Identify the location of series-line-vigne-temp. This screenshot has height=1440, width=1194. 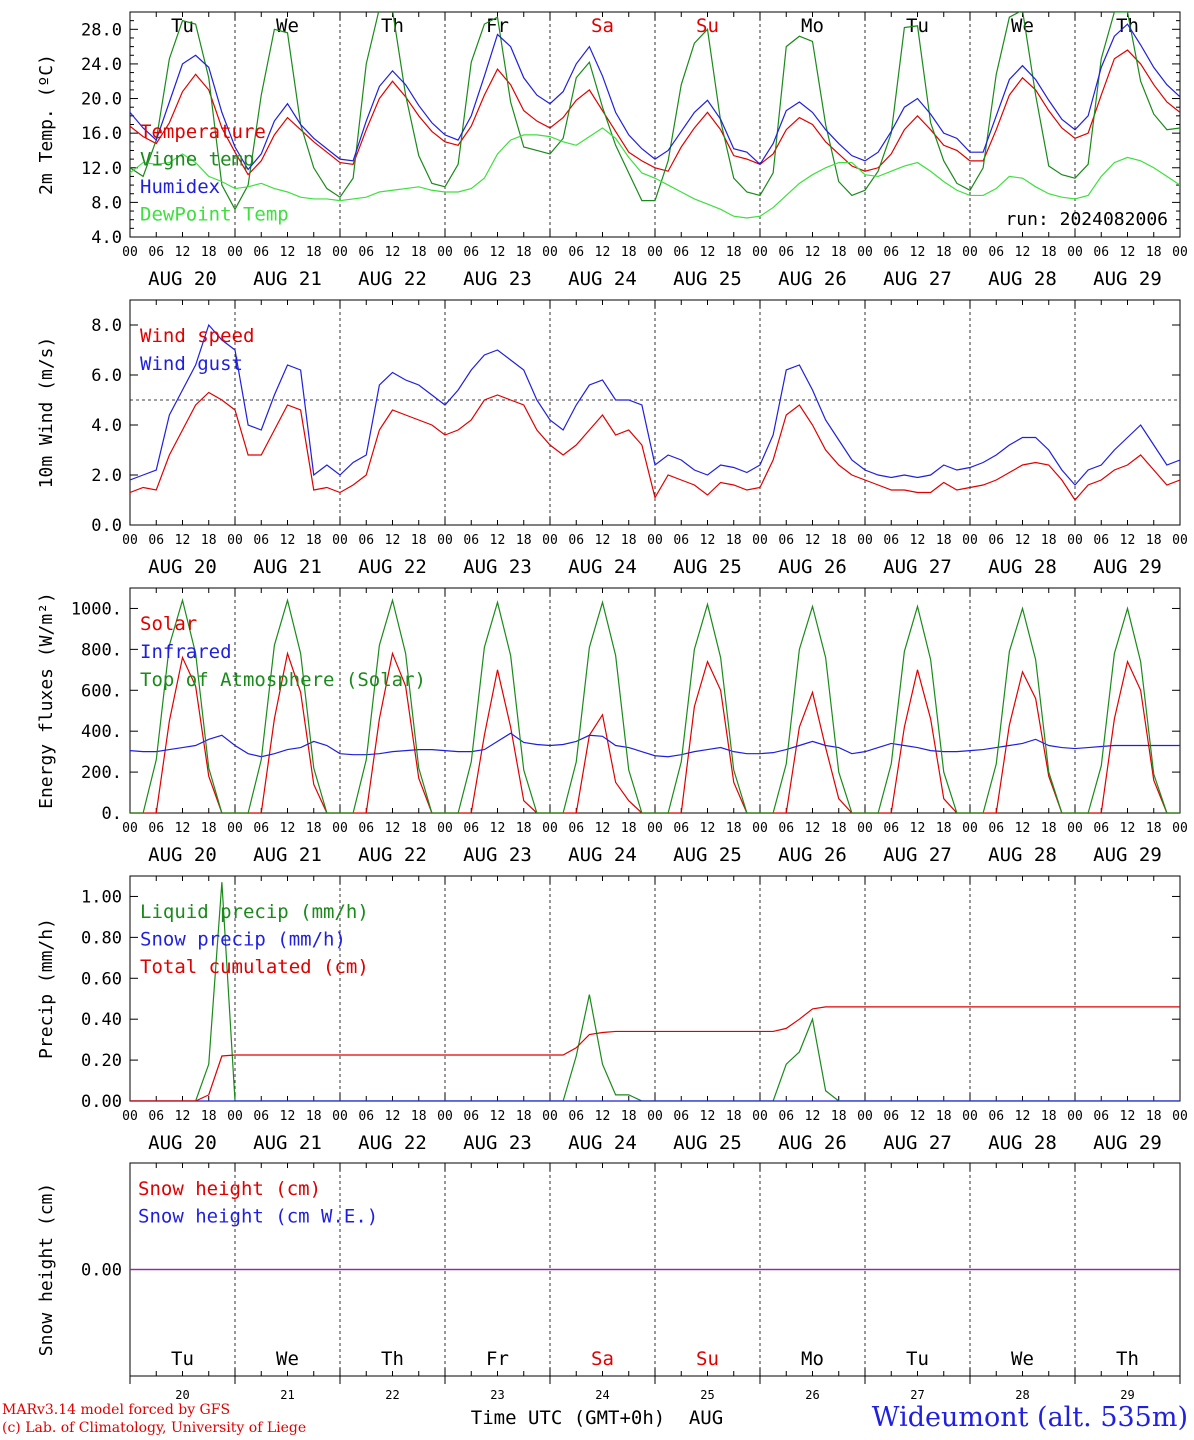
(655, 111).